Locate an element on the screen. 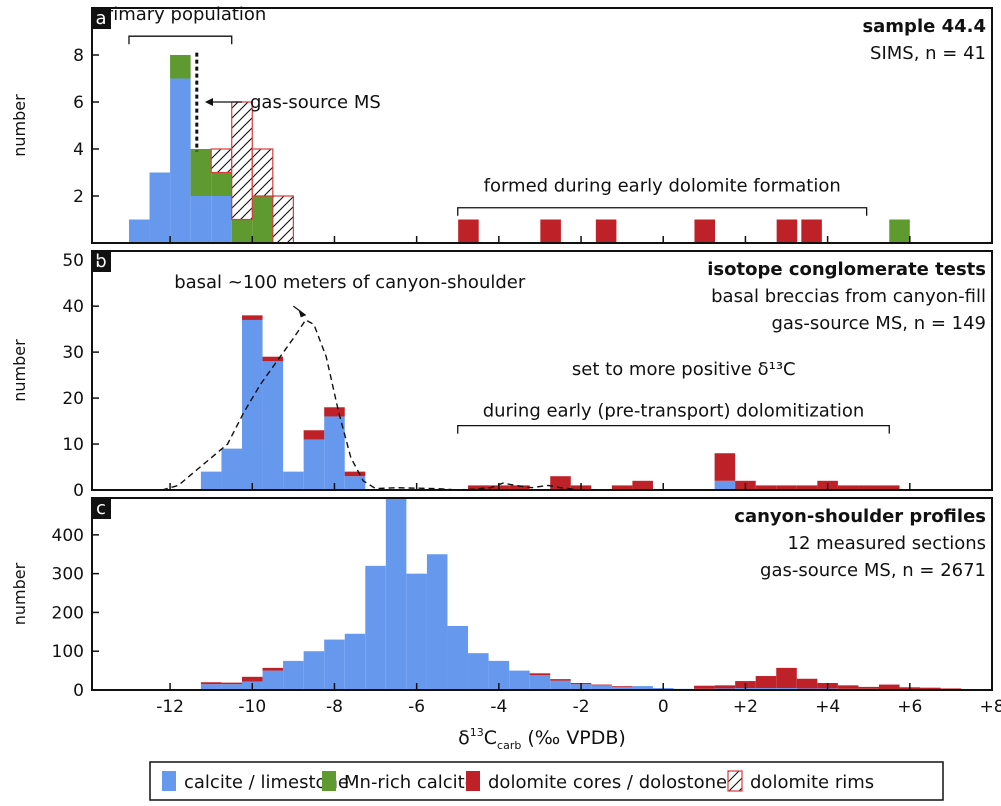 This screenshot has width=1001, height=806. panel-title: isotope conglomerate tests is located at coordinates (846, 269).